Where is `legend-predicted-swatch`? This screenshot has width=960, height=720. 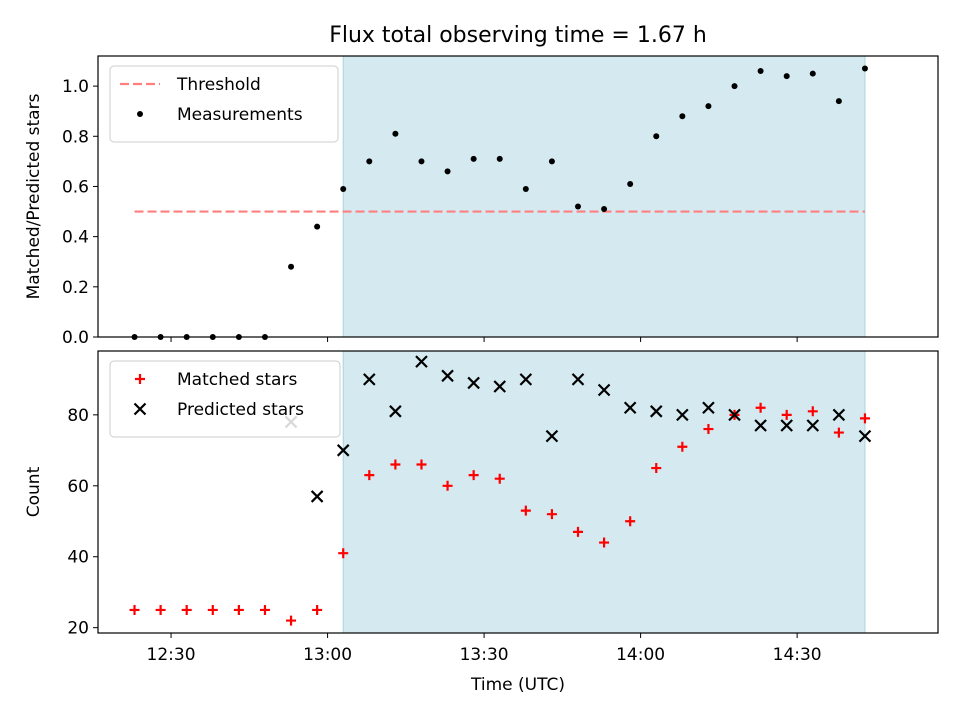
legend-predicted-swatch is located at coordinates (140, 409).